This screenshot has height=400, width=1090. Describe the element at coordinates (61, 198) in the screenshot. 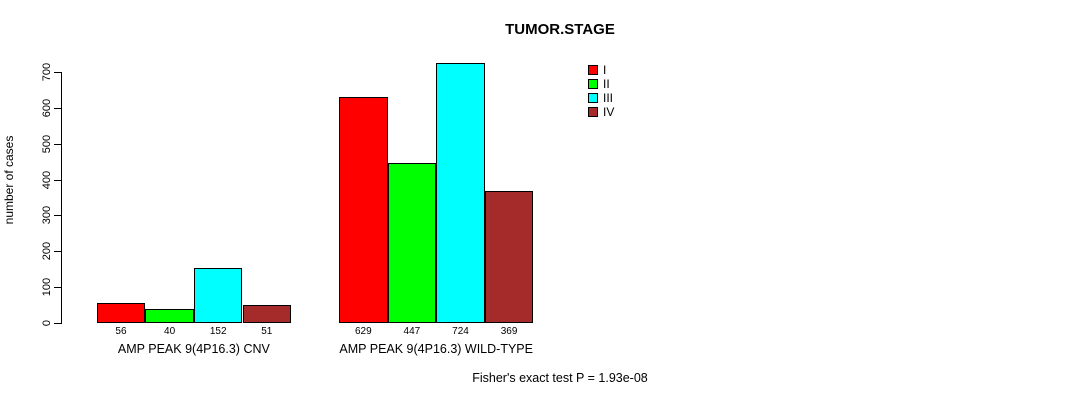

I see `y-axis` at that location.